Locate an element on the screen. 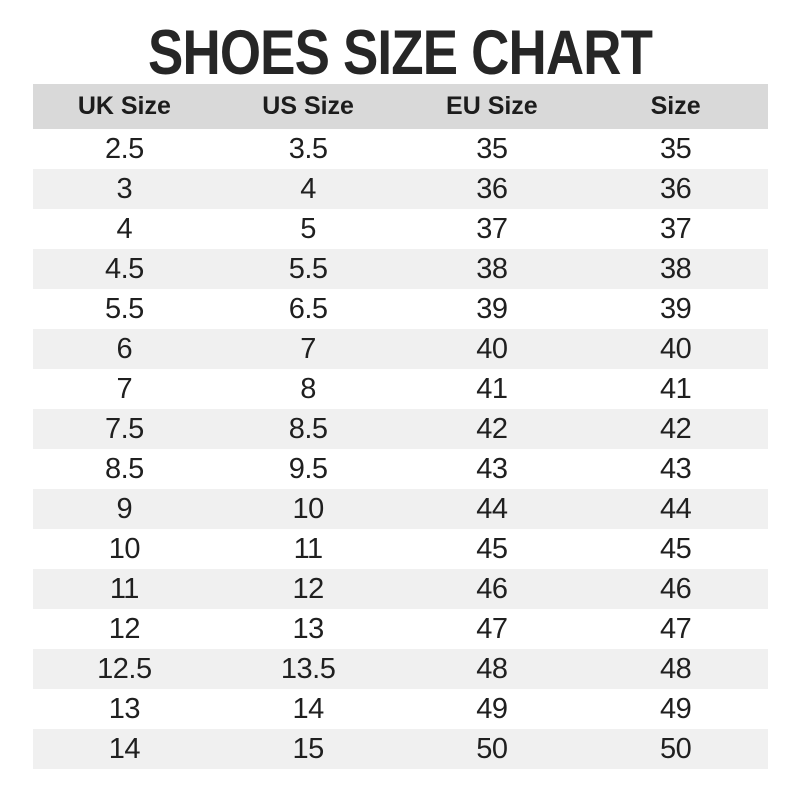 The width and height of the screenshot is (800, 800). page-title: SHOES SIZE CHART is located at coordinates (400, 44).